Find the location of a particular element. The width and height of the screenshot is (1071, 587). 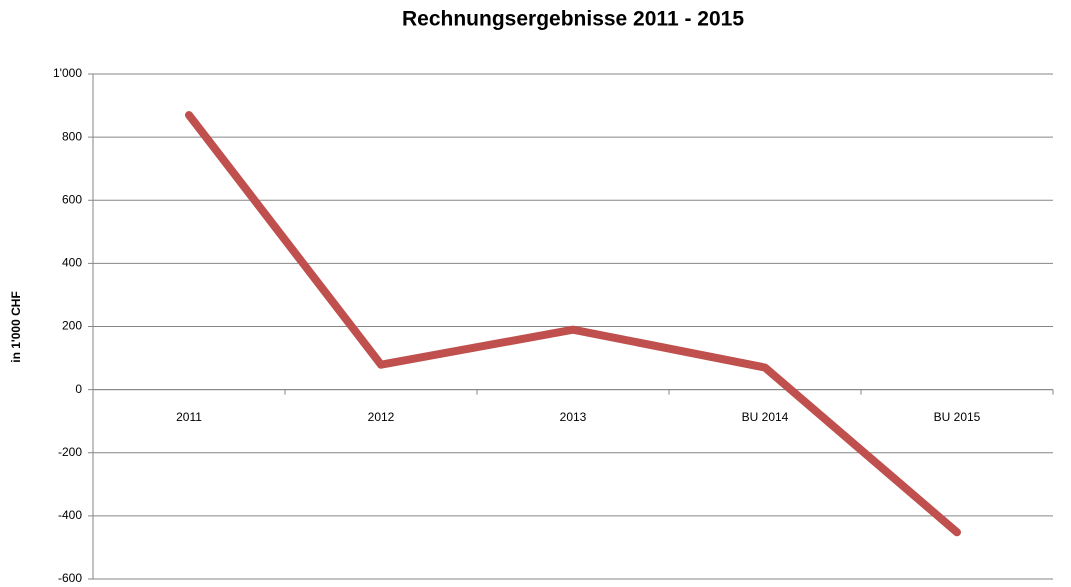

y-tick-label: -200 is located at coordinates (70, 452).